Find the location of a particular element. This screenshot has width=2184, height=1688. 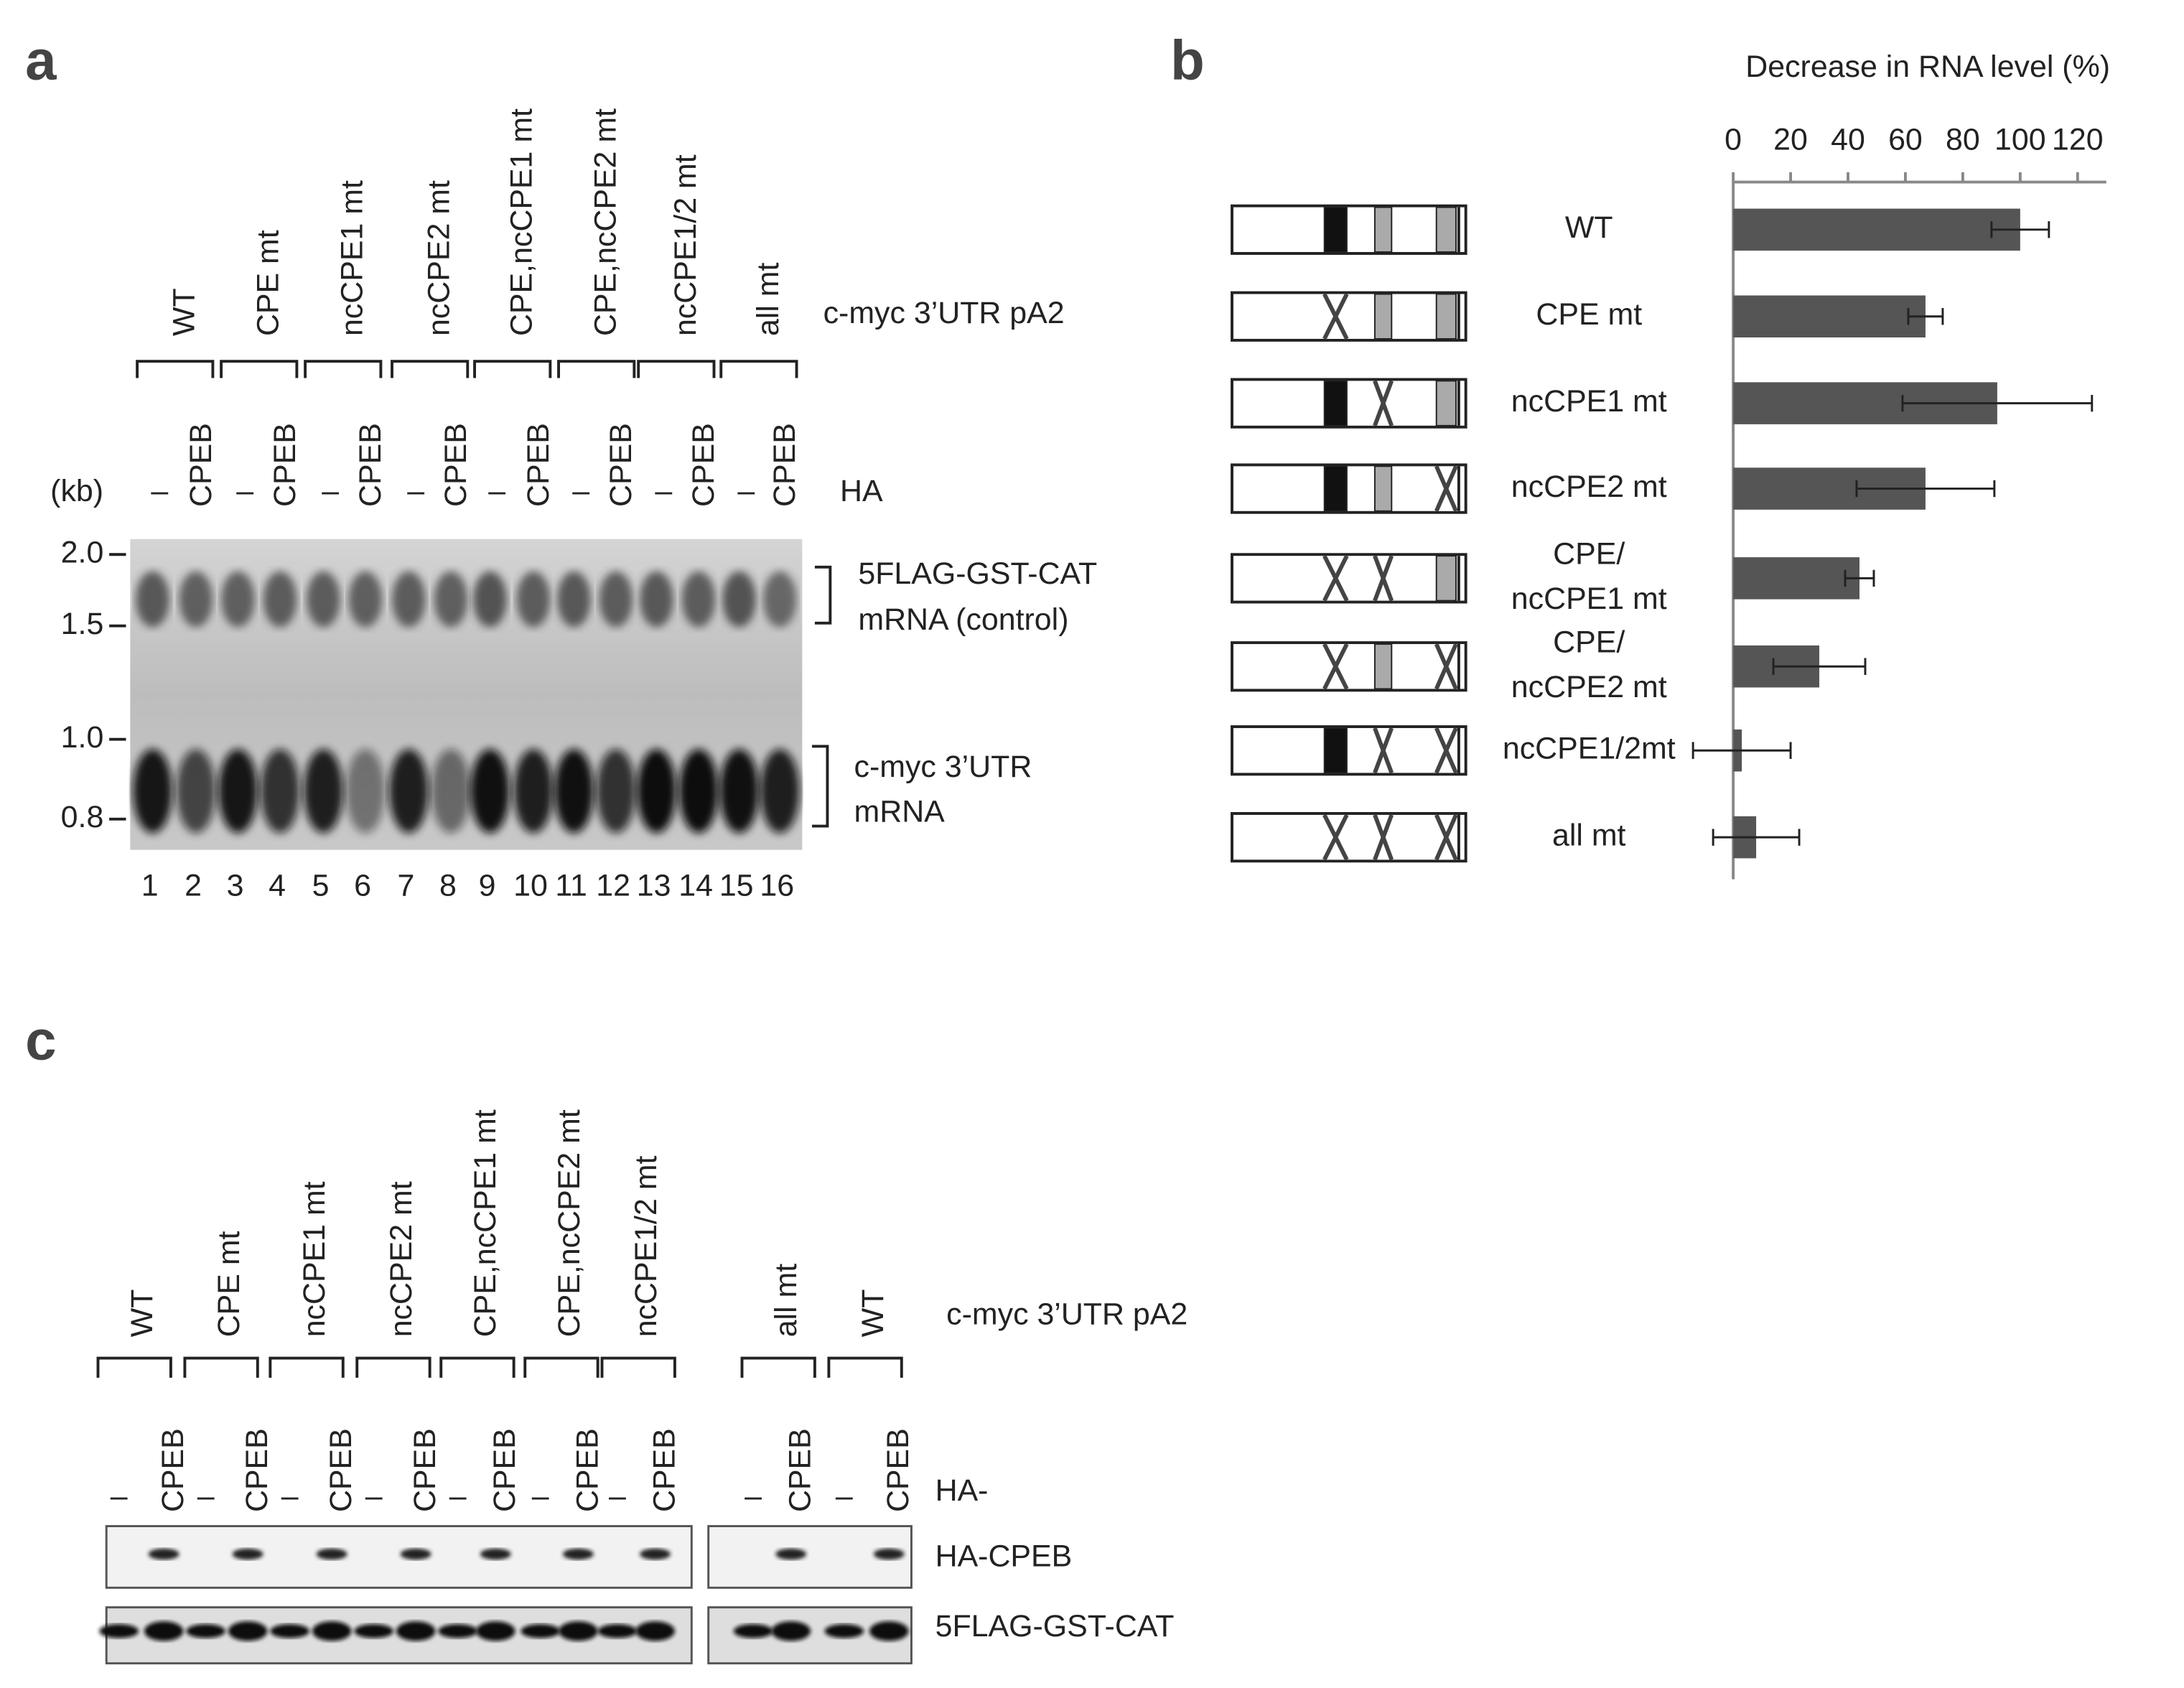

lane-caption: HA- is located at coordinates (962, 1490).